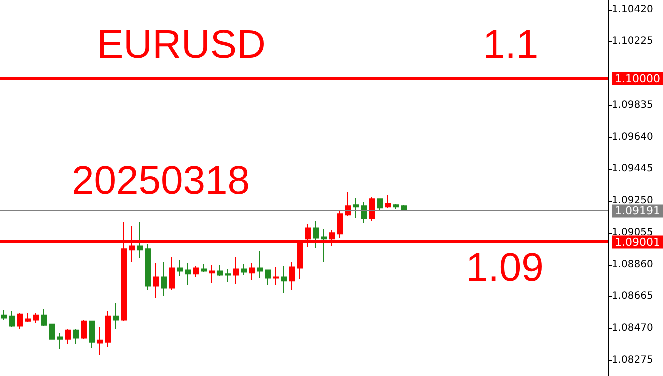 Image resolution: width=663 pixels, height=376 pixels. I want to click on y-tick-label: 1.09445, so click(633, 169).